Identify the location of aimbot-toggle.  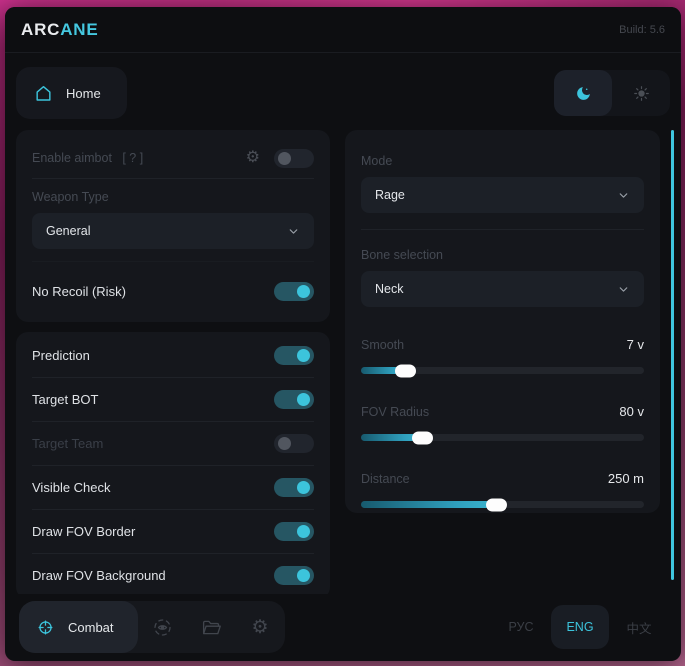
(294, 158).